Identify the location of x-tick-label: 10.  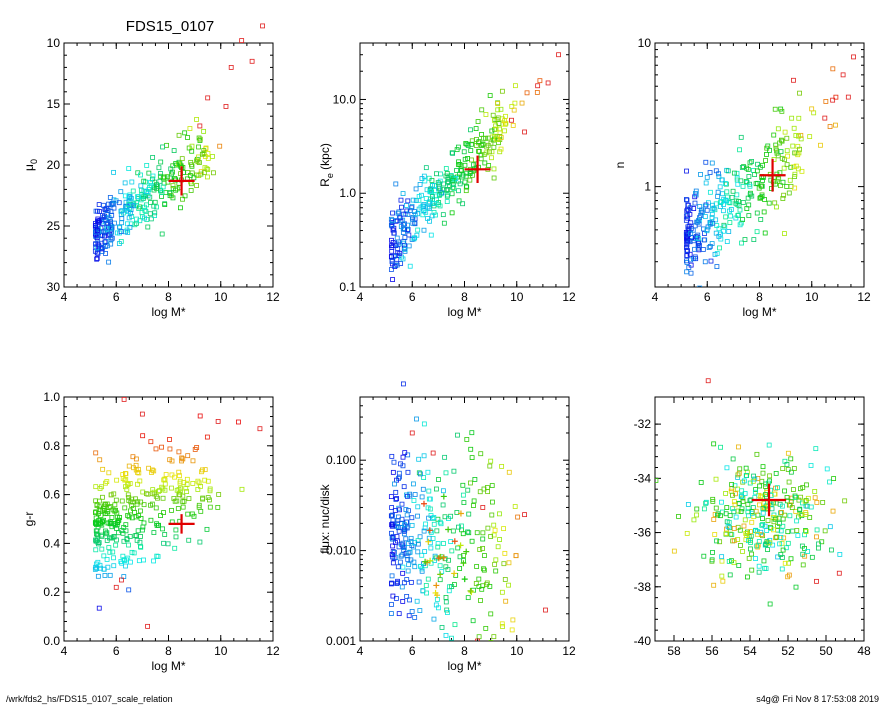
(812, 297).